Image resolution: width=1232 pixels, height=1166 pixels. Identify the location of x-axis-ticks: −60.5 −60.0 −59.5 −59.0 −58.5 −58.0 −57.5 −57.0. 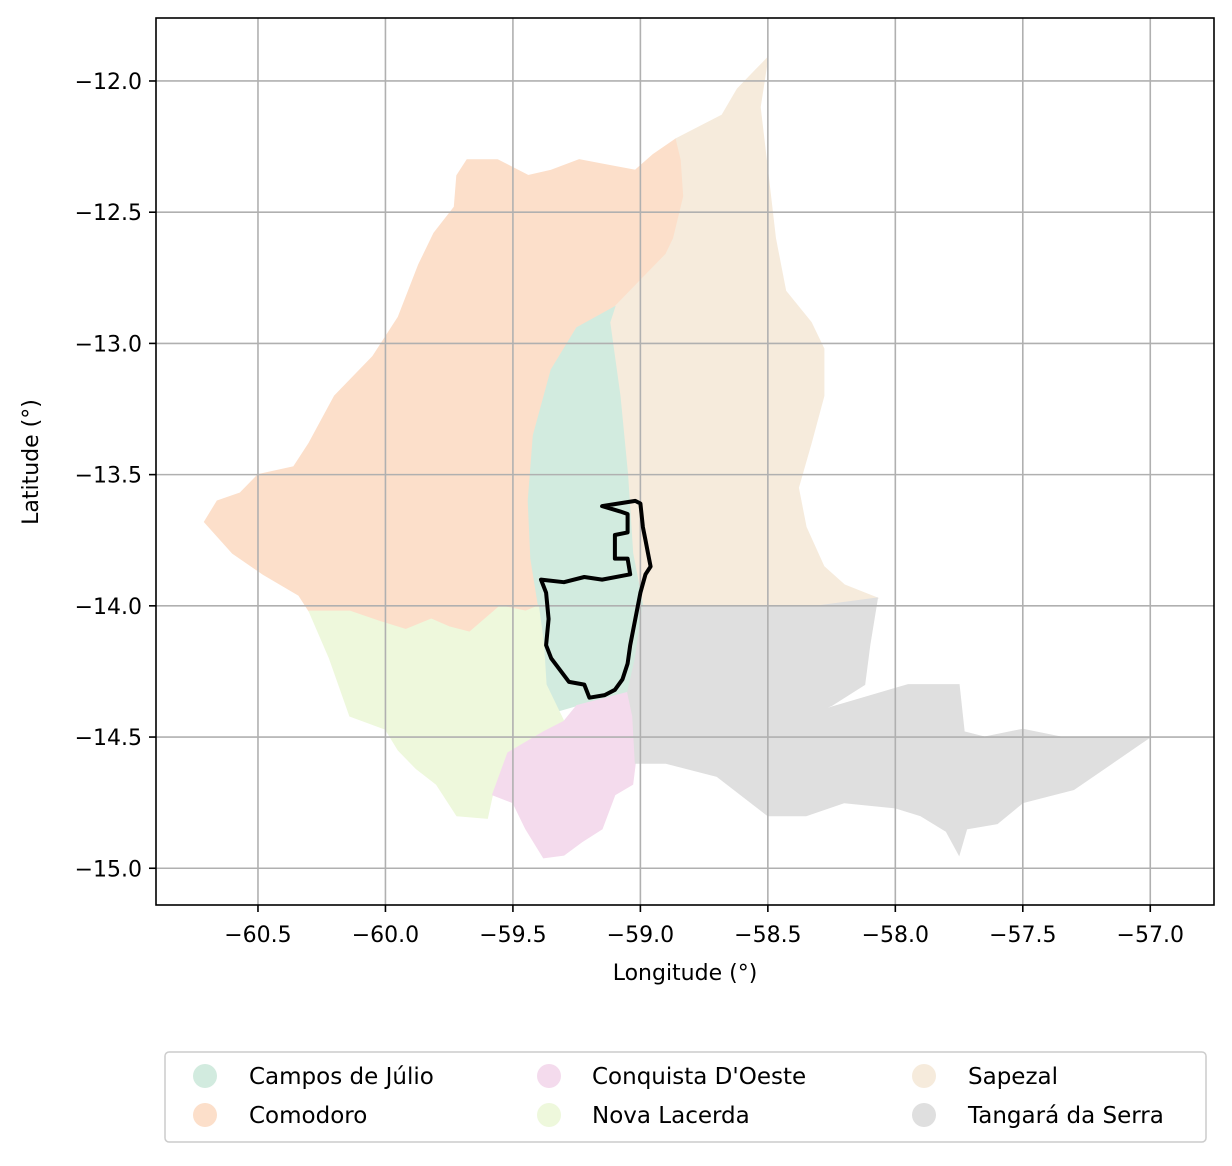
(704, 926).